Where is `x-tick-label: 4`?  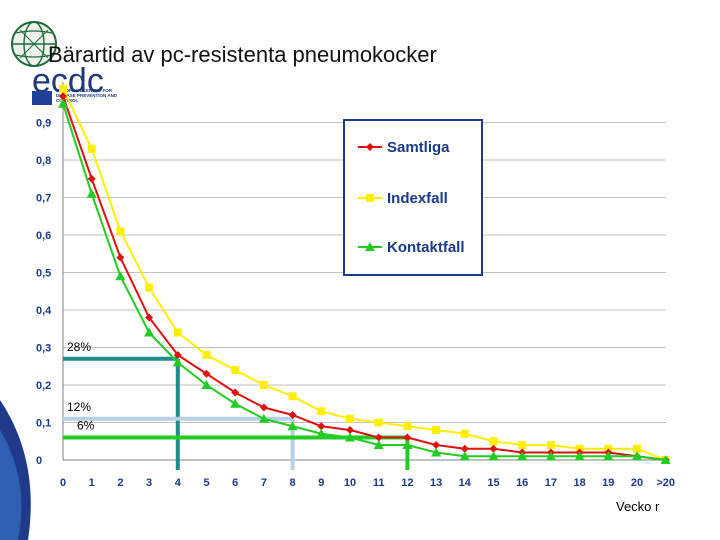 x-tick-label: 4 is located at coordinates (178, 483).